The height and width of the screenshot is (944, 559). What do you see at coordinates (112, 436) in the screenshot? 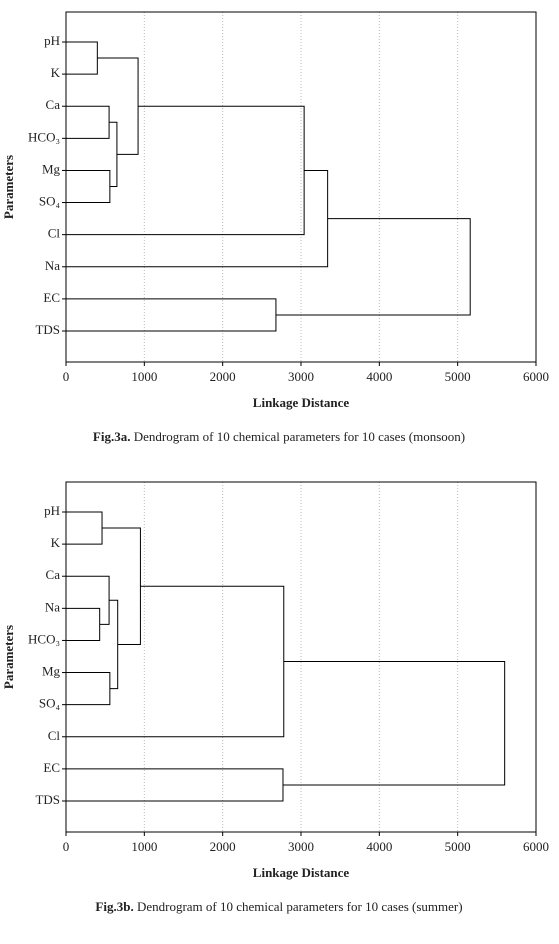
I see `caption-label: Fig.3a.` at bounding box center [112, 436].